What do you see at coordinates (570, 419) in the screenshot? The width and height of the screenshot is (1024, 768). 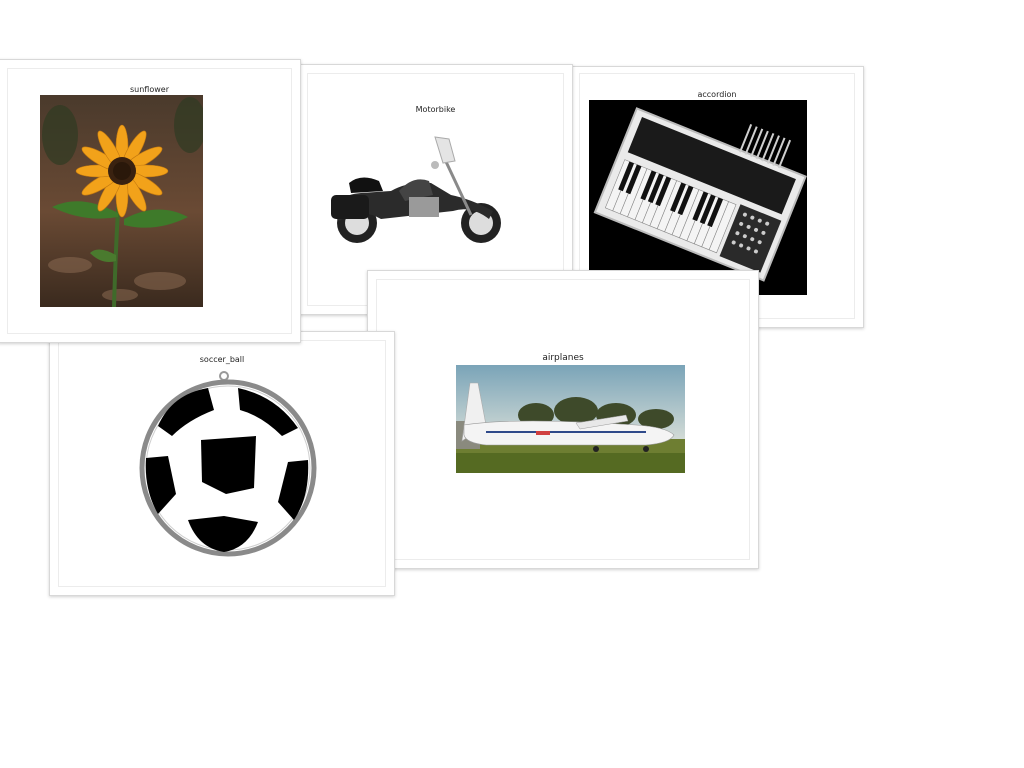 I see `airplanes-image` at bounding box center [570, 419].